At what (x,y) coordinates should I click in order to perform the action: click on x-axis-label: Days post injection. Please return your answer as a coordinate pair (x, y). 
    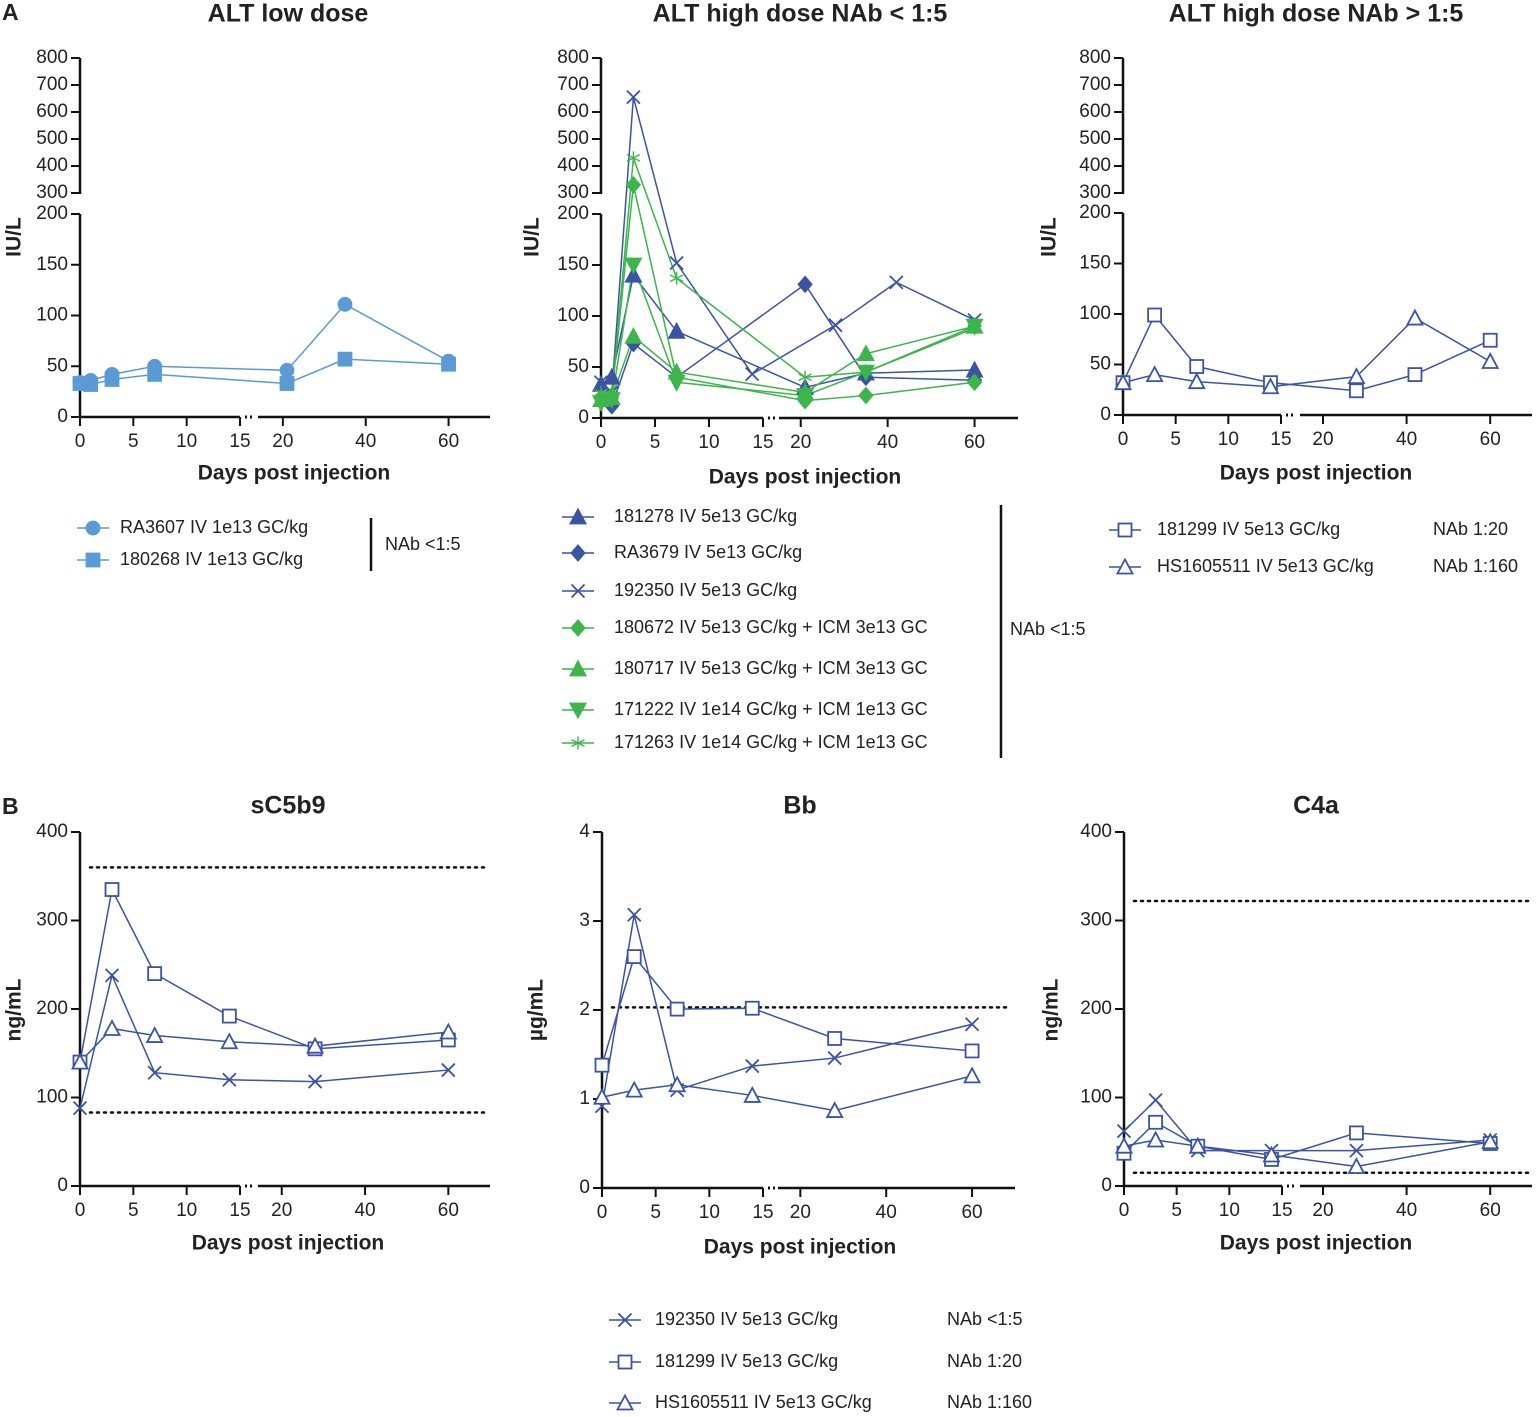
    Looking at the image, I should click on (1316, 1243).